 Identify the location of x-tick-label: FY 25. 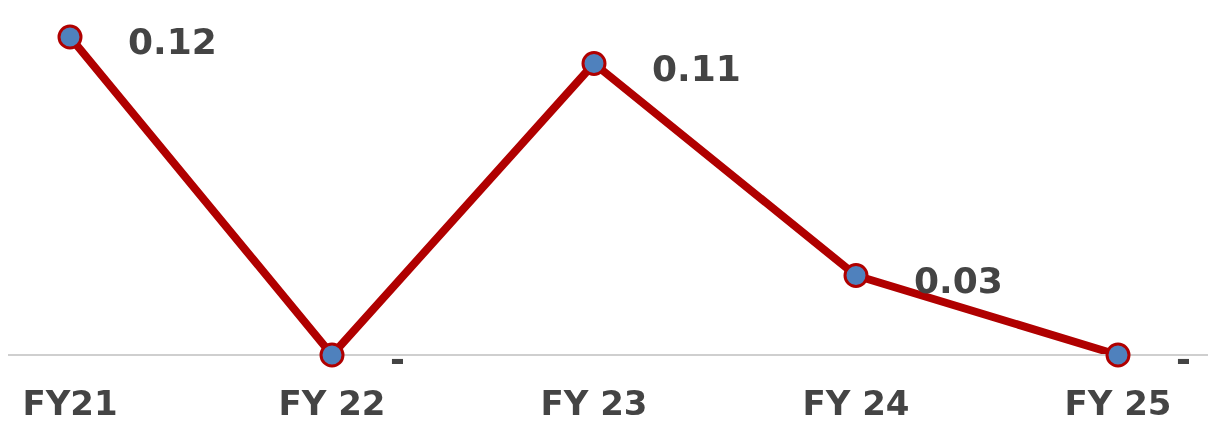
(1118, 403).